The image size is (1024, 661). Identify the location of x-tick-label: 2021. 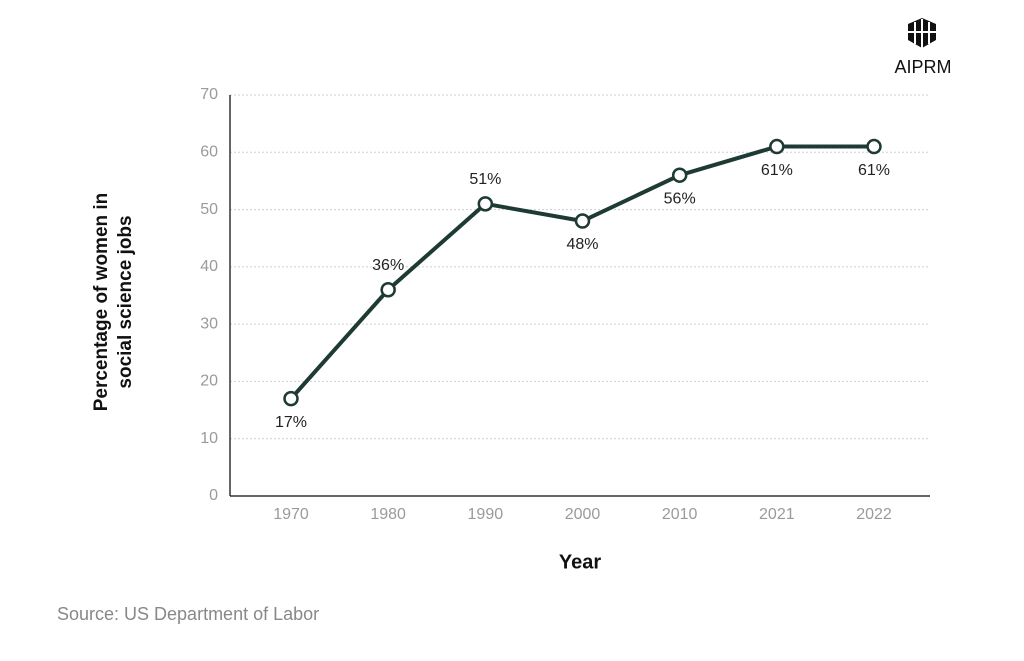
(777, 514).